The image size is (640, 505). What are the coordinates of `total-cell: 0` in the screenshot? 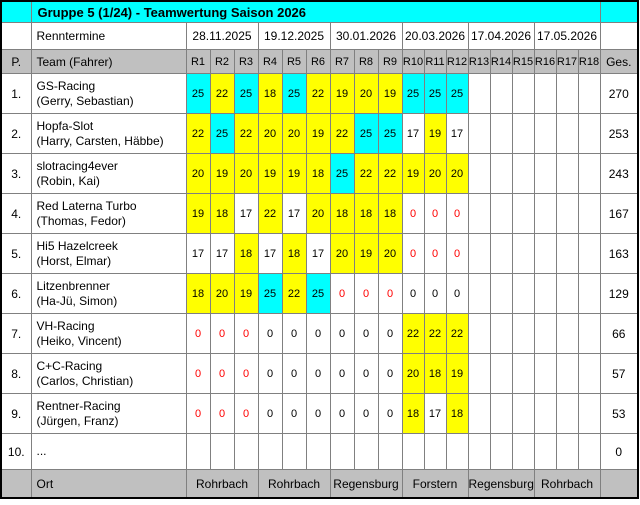 It's located at (619, 451).